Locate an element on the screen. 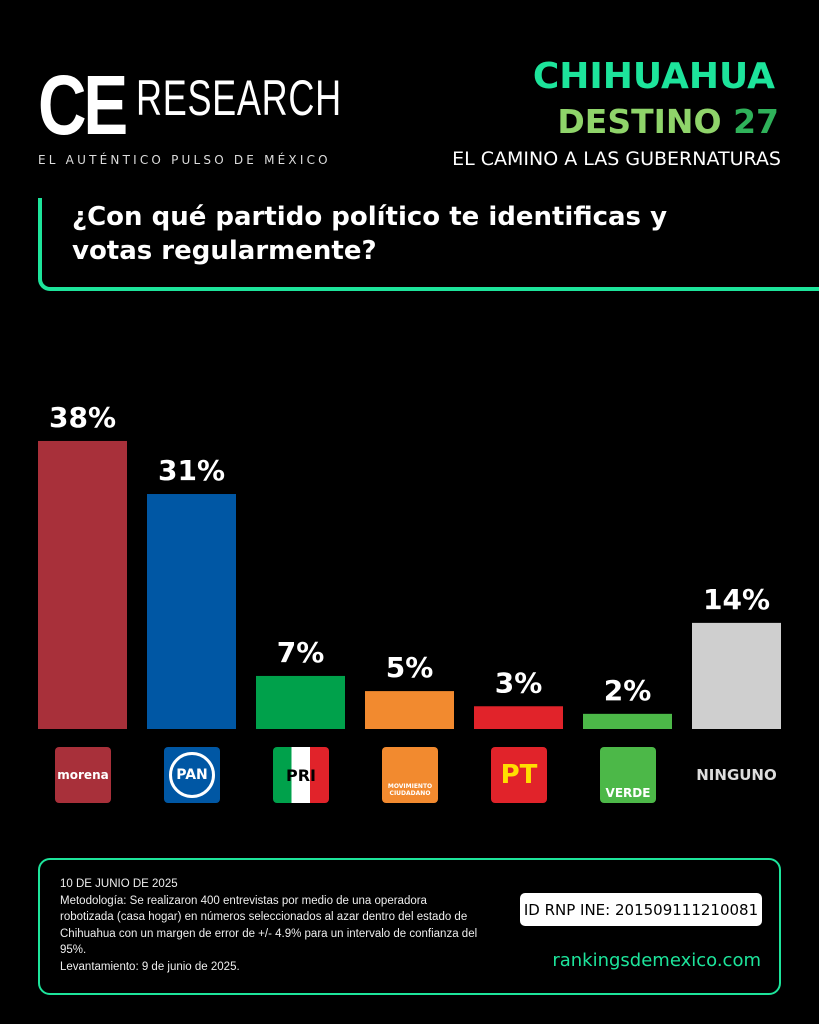  footer-box is located at coordinates (409, 926).